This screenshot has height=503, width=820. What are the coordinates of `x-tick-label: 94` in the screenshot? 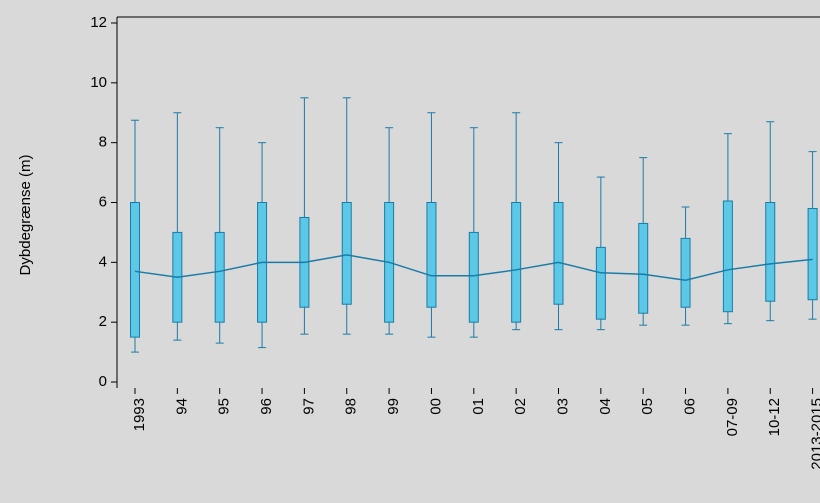 It's located at (181, 406).